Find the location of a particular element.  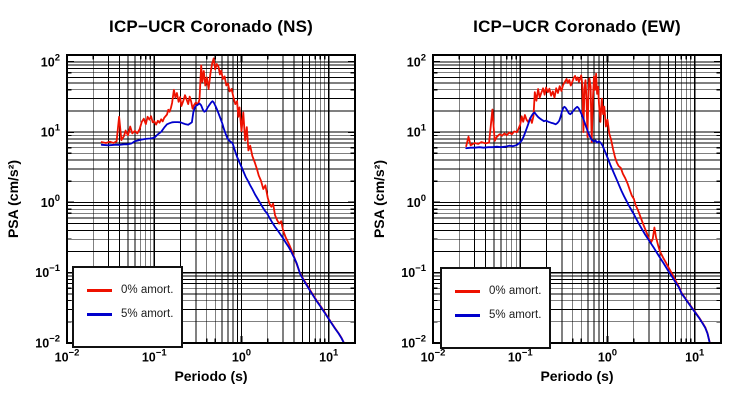

chart-title-ew: ICP−UCR Coronado (EW) is located at coordinates (577, 26).